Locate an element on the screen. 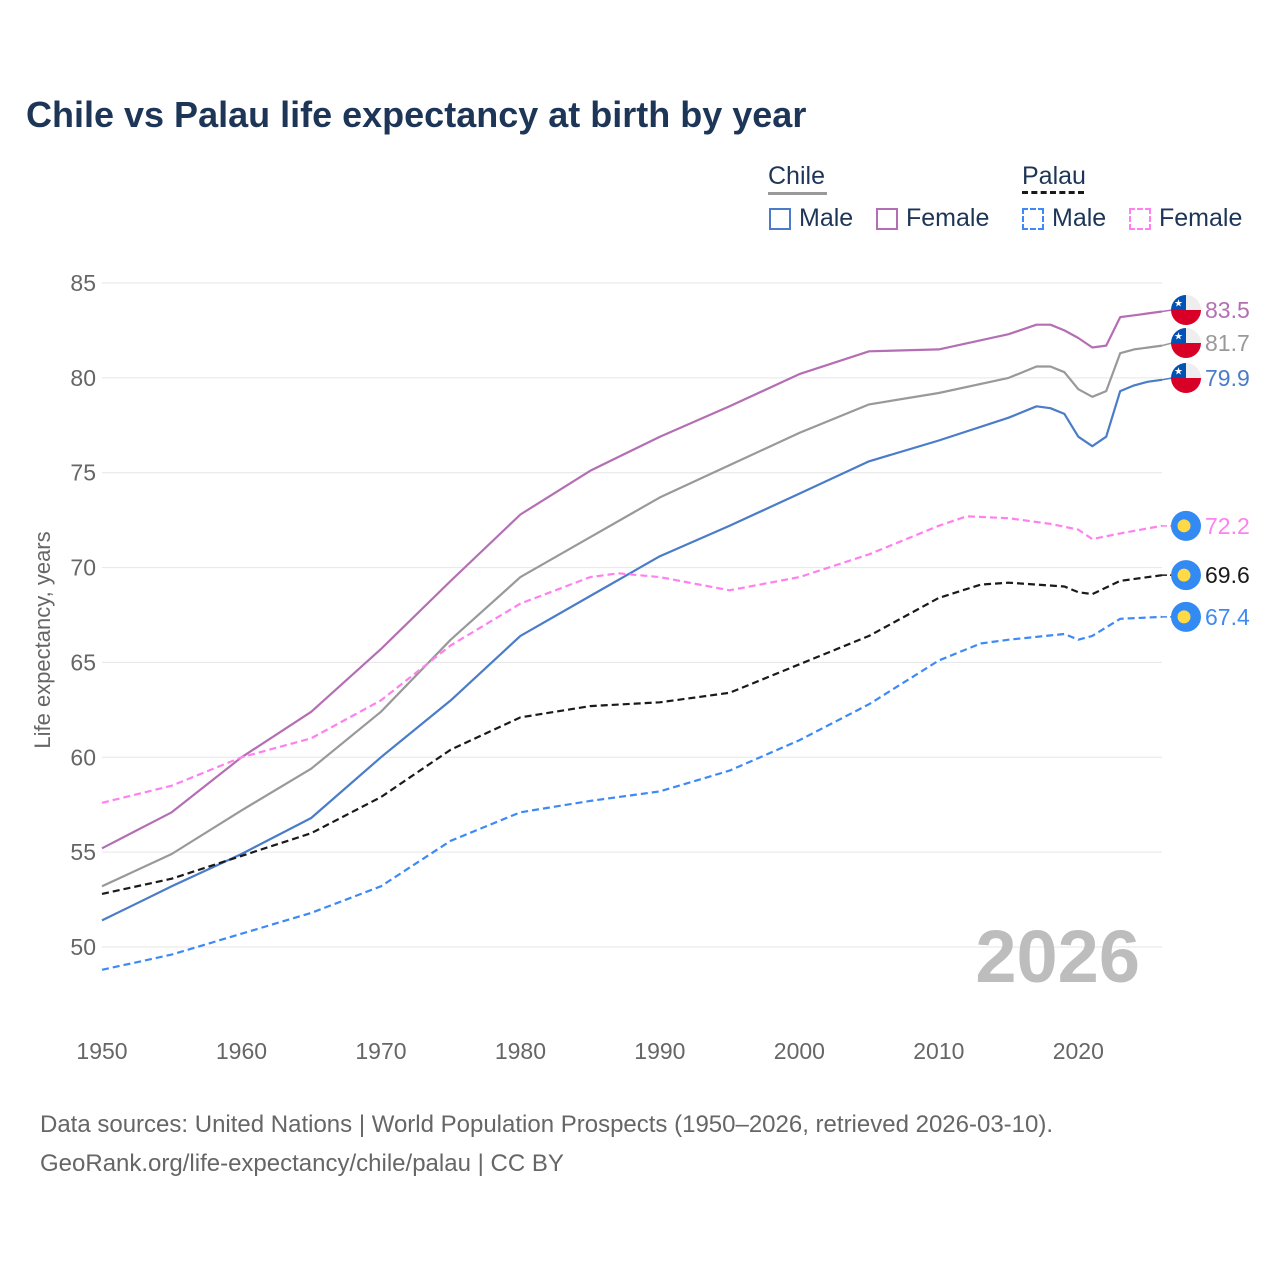 The height and width of the screenshot is (1280, 1280). x-tick-label: 1990 is located at coordinates (659, 1051).